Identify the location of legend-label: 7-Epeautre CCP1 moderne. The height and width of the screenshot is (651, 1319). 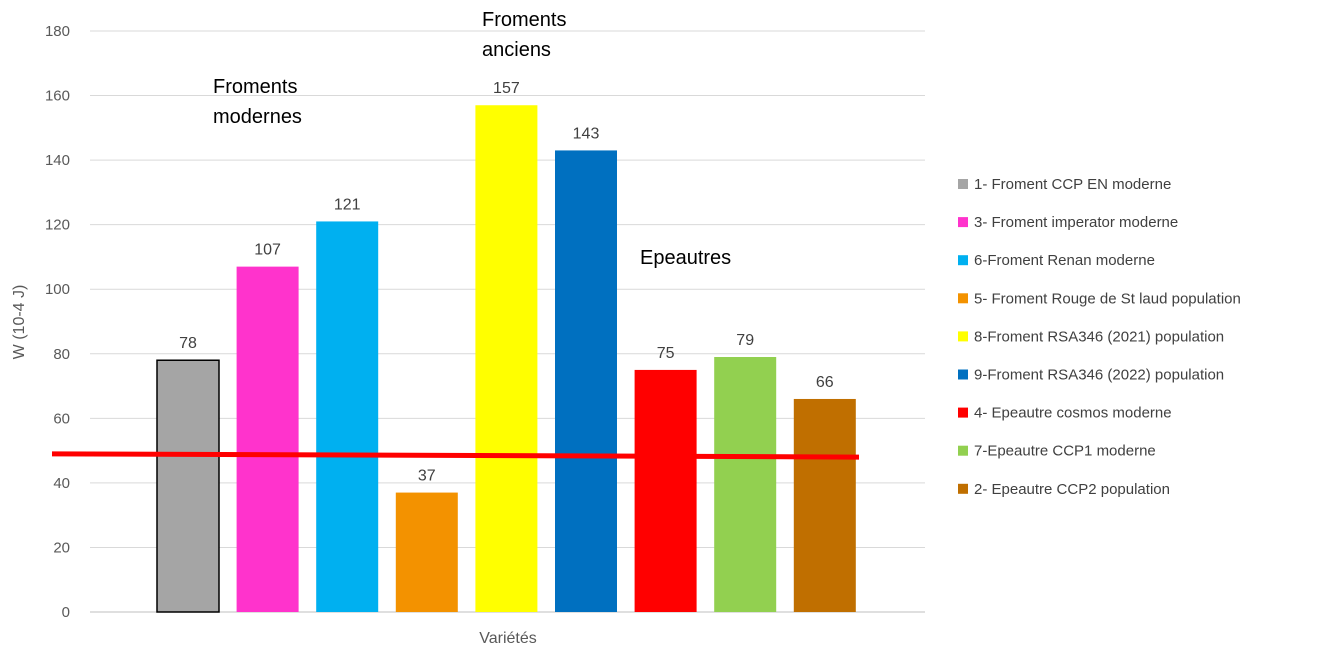
(1065, 451).